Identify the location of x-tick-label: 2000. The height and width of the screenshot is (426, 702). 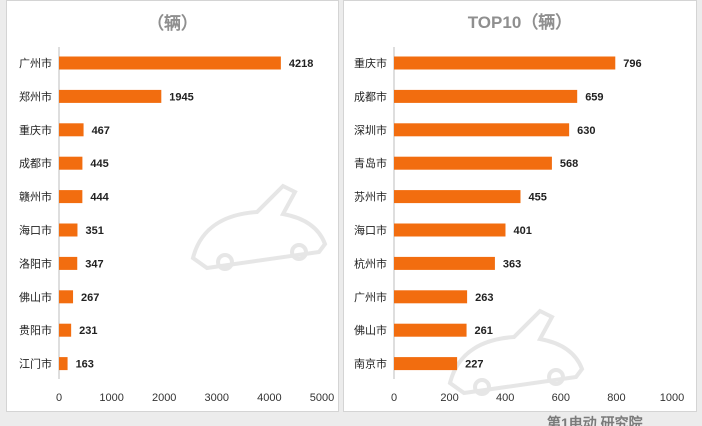
(164, 398).